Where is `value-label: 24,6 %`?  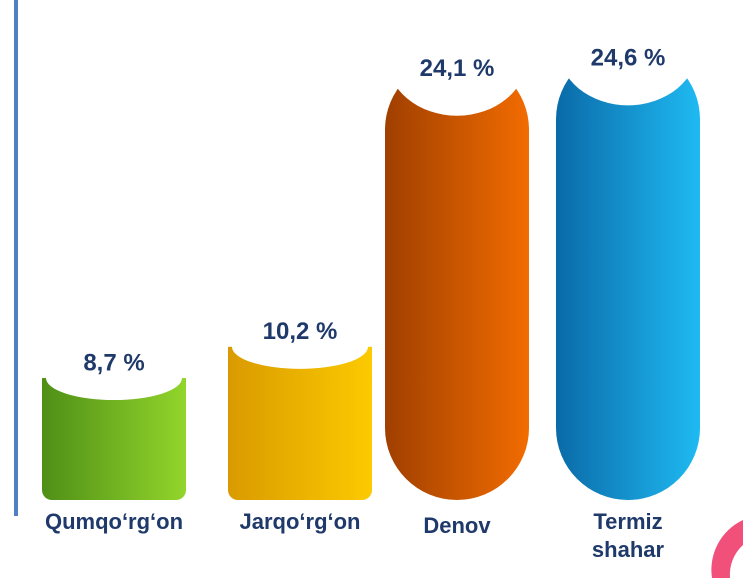
value-label: 24,6 % is located at coordinates (628, 58).